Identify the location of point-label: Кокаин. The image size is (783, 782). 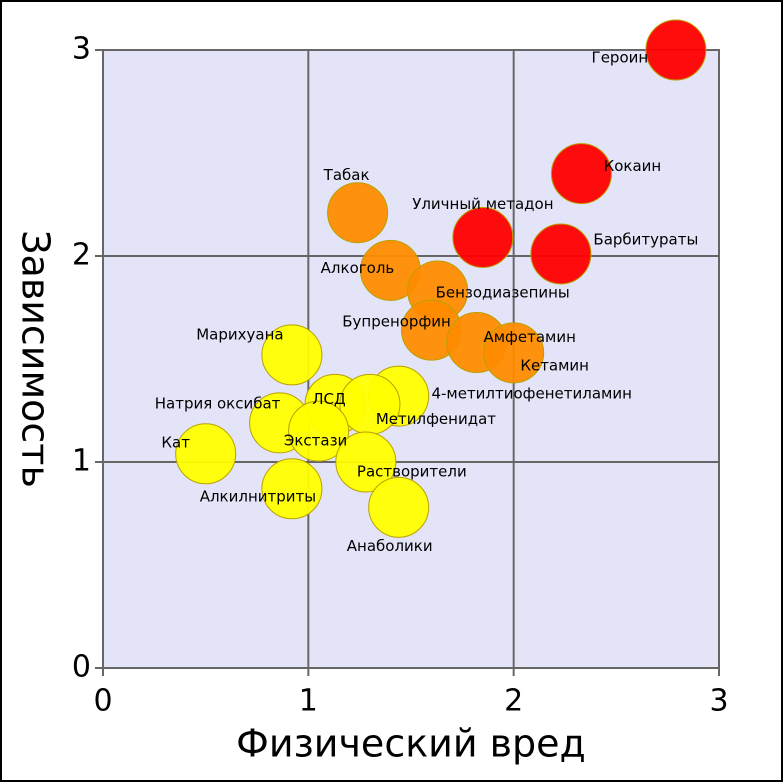
(633, 166).